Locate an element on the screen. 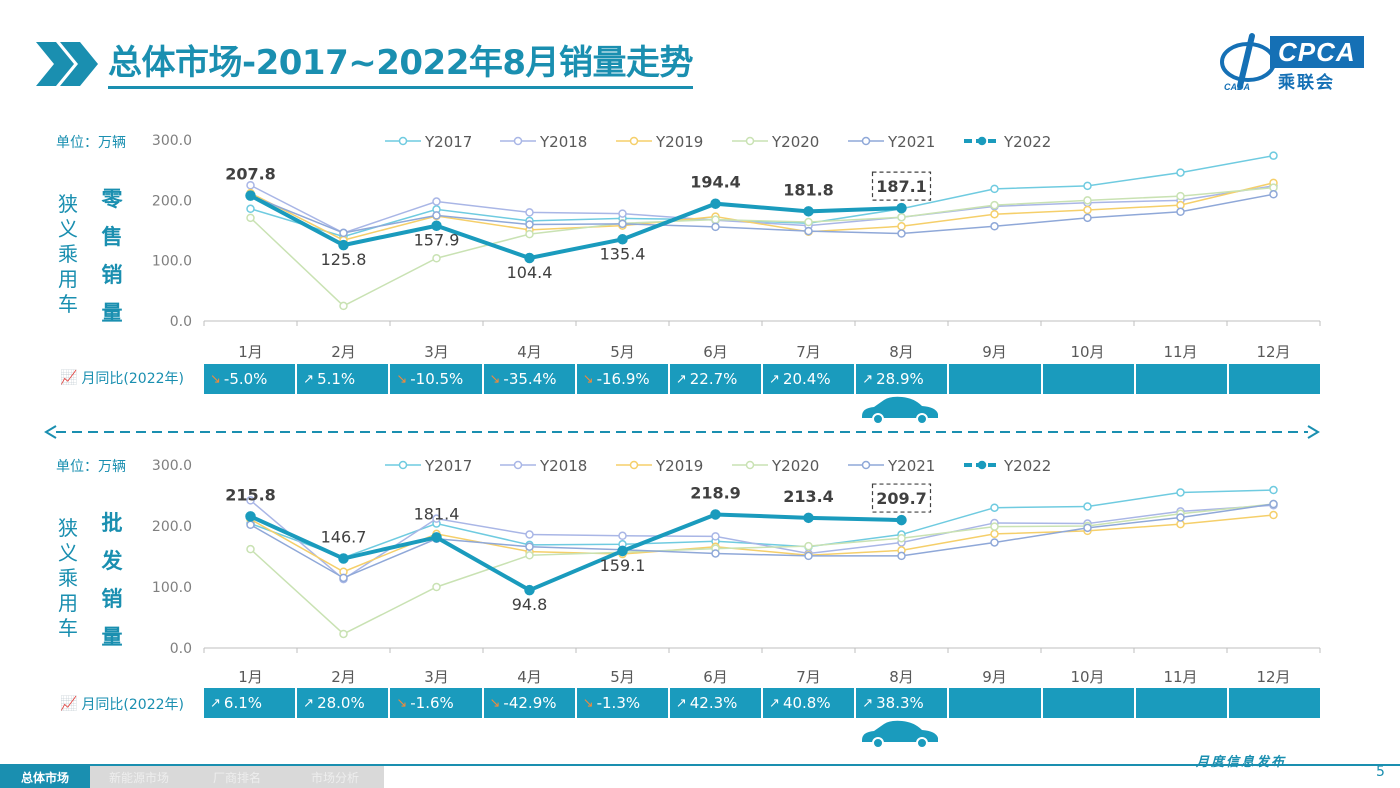 The height and width of the screenshot is (788, 1400). data-label: 125.8 is located at coordinates (344, 259).